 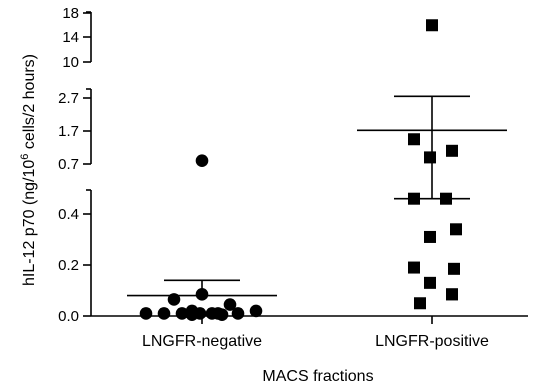 I want to click on y-tick-label: 0.2, so click(x=68, y=265).